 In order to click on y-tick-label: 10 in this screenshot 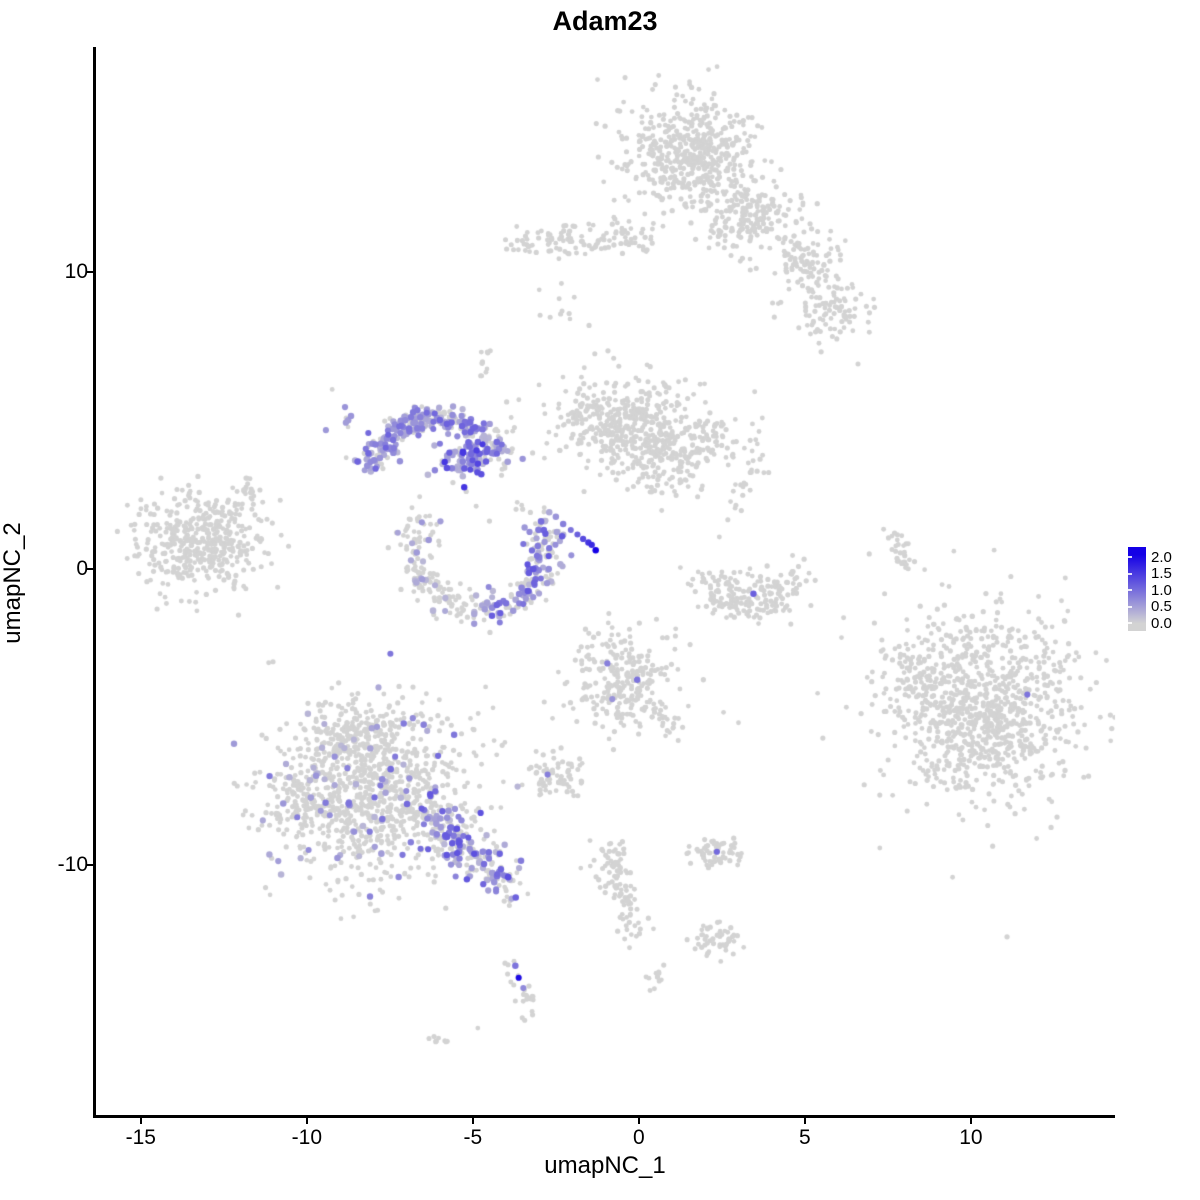, I will do `click(76, 272)`.